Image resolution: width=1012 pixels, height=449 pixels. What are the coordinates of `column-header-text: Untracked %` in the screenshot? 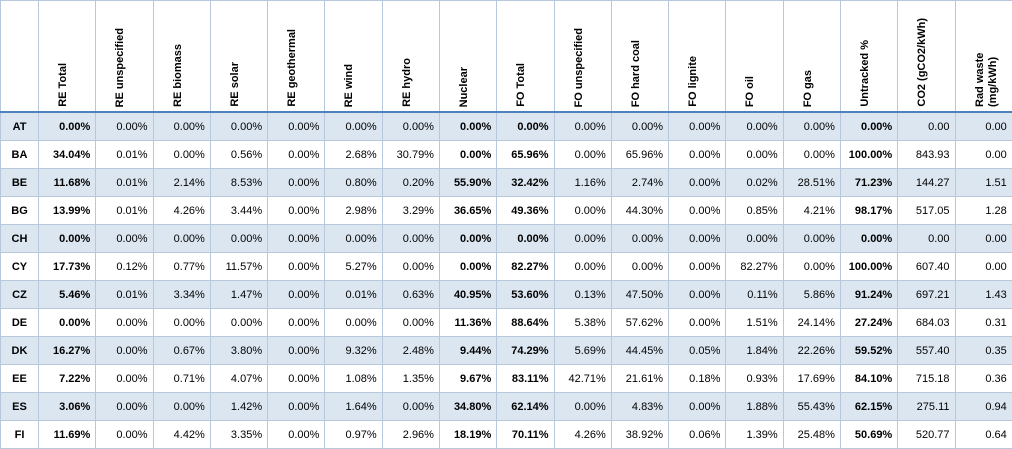 It's located at (865, 73).